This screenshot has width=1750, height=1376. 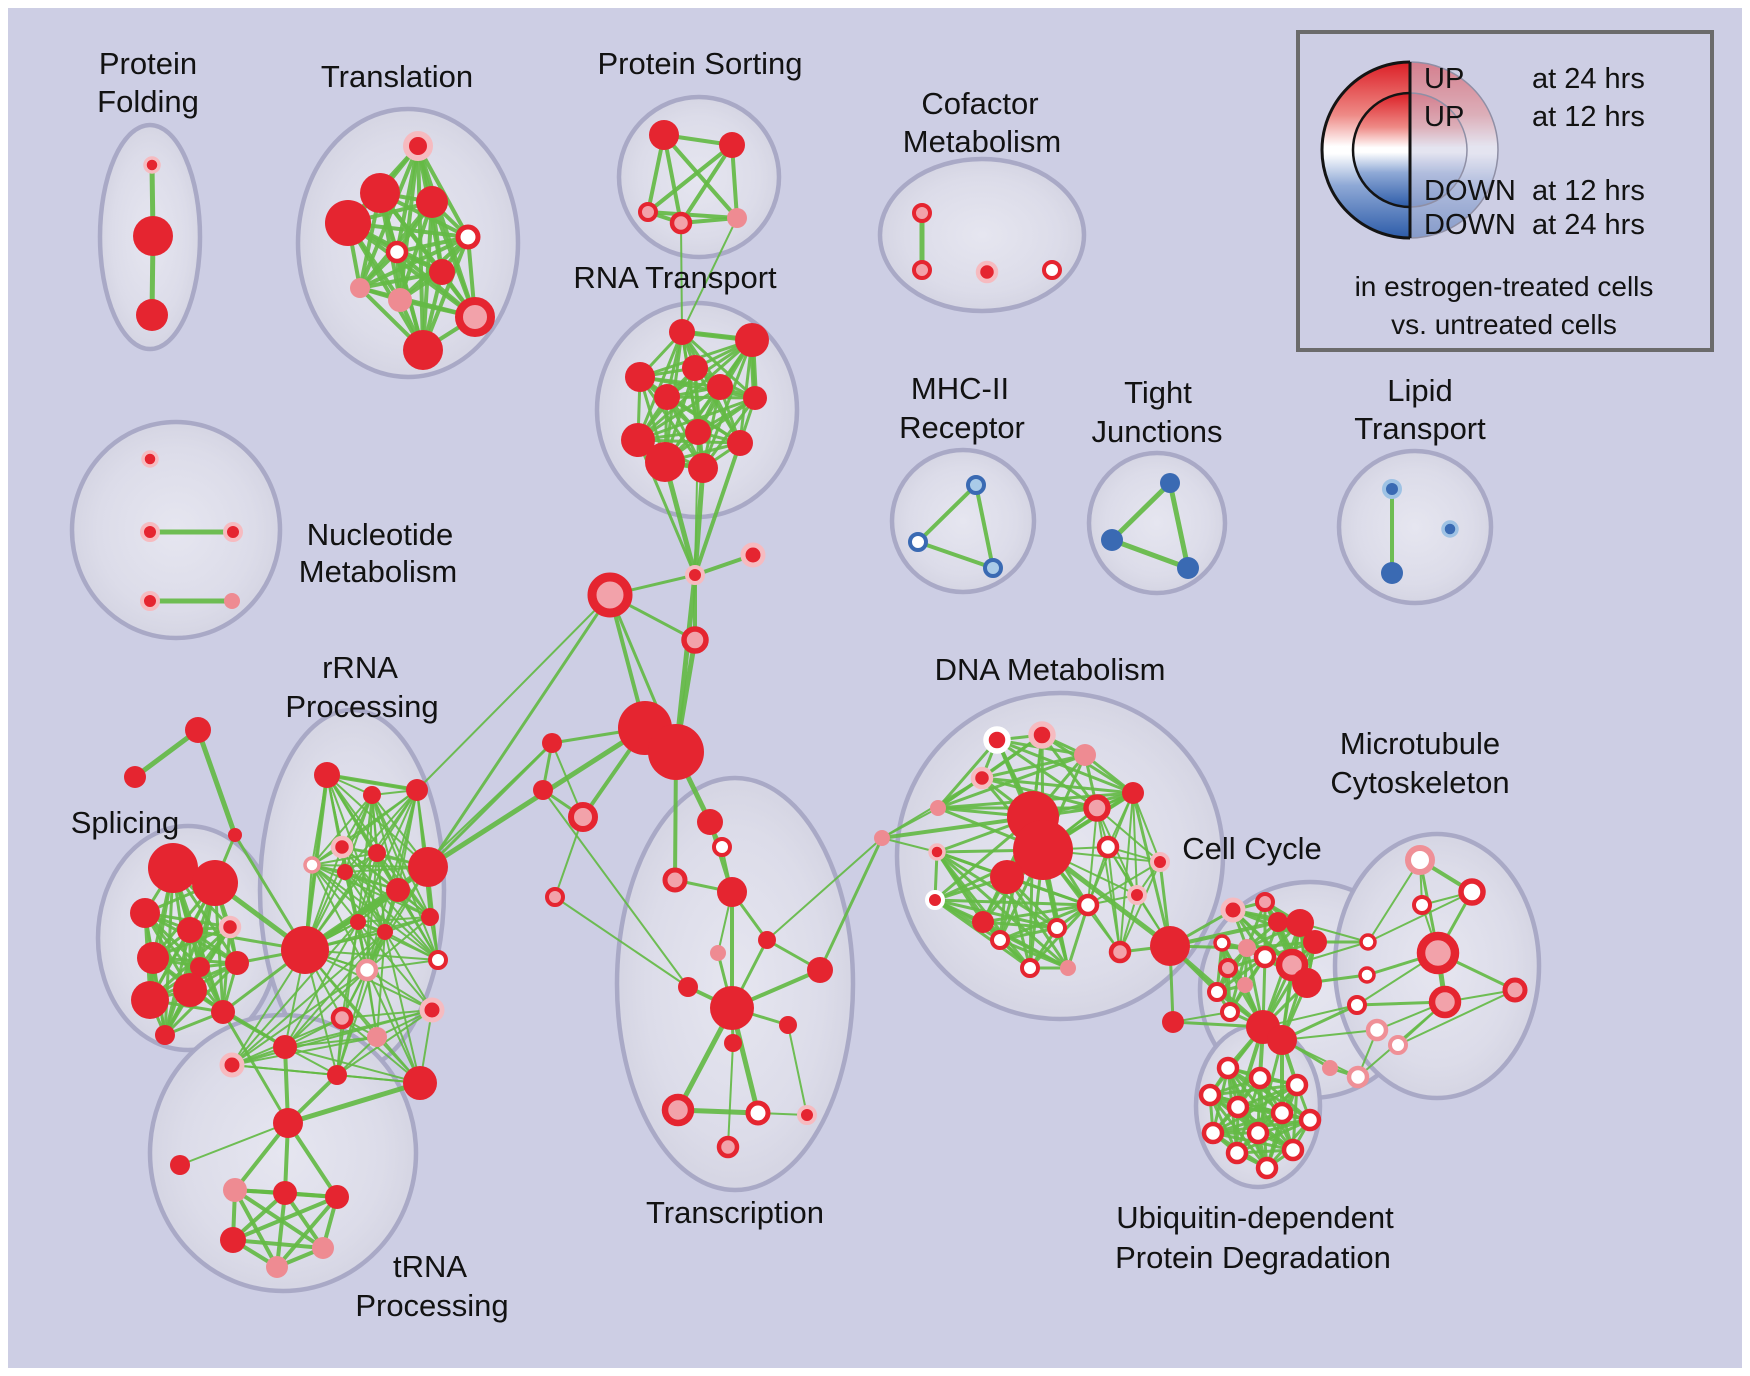 I want to click on node-94-R, so click(x=732, y=1008).